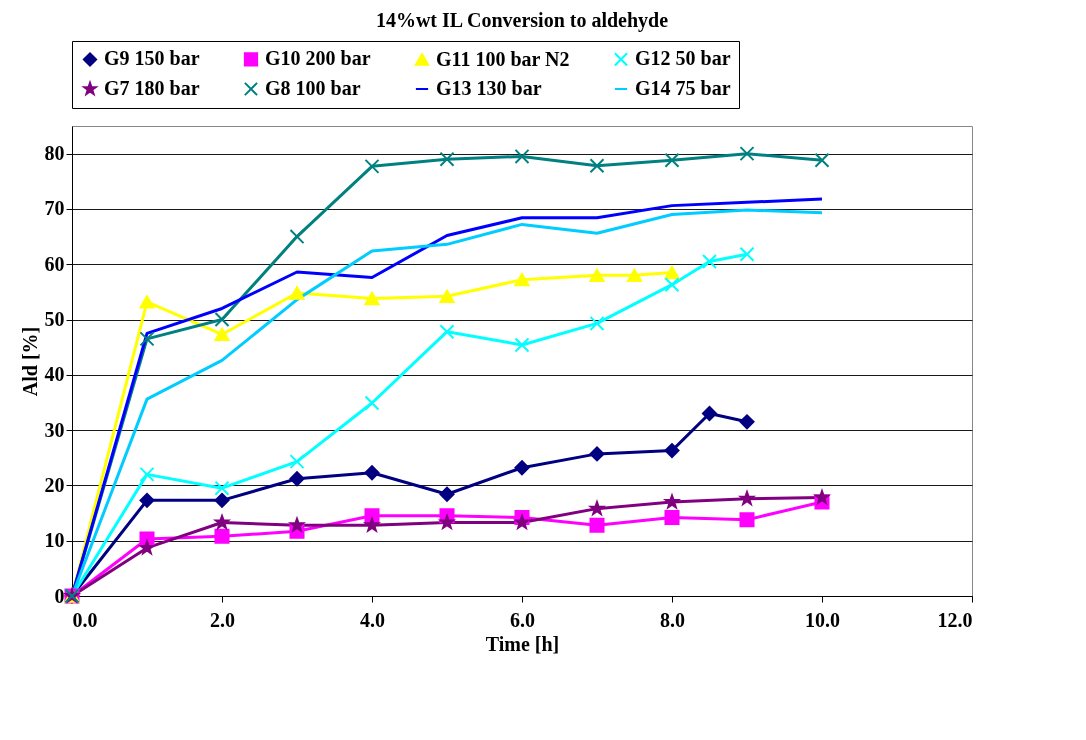 This screenshot has height=740, width=1086. What do you see at coordinates (54, 429) in the screenshot?
I see `y-tick-label: 30` at bounding box center [54, 429].